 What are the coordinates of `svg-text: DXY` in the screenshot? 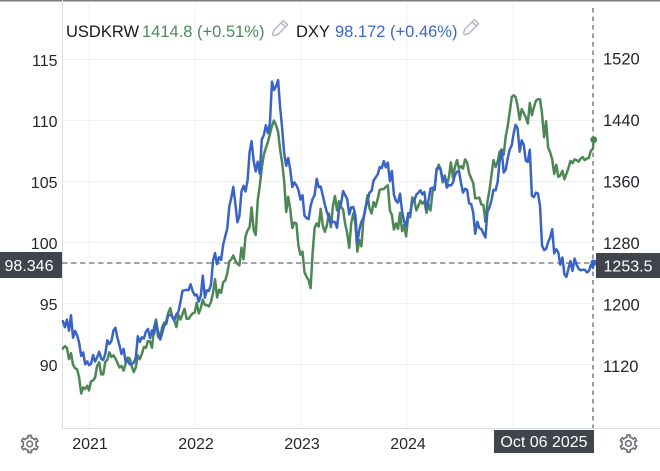 It's located at (313, 32).